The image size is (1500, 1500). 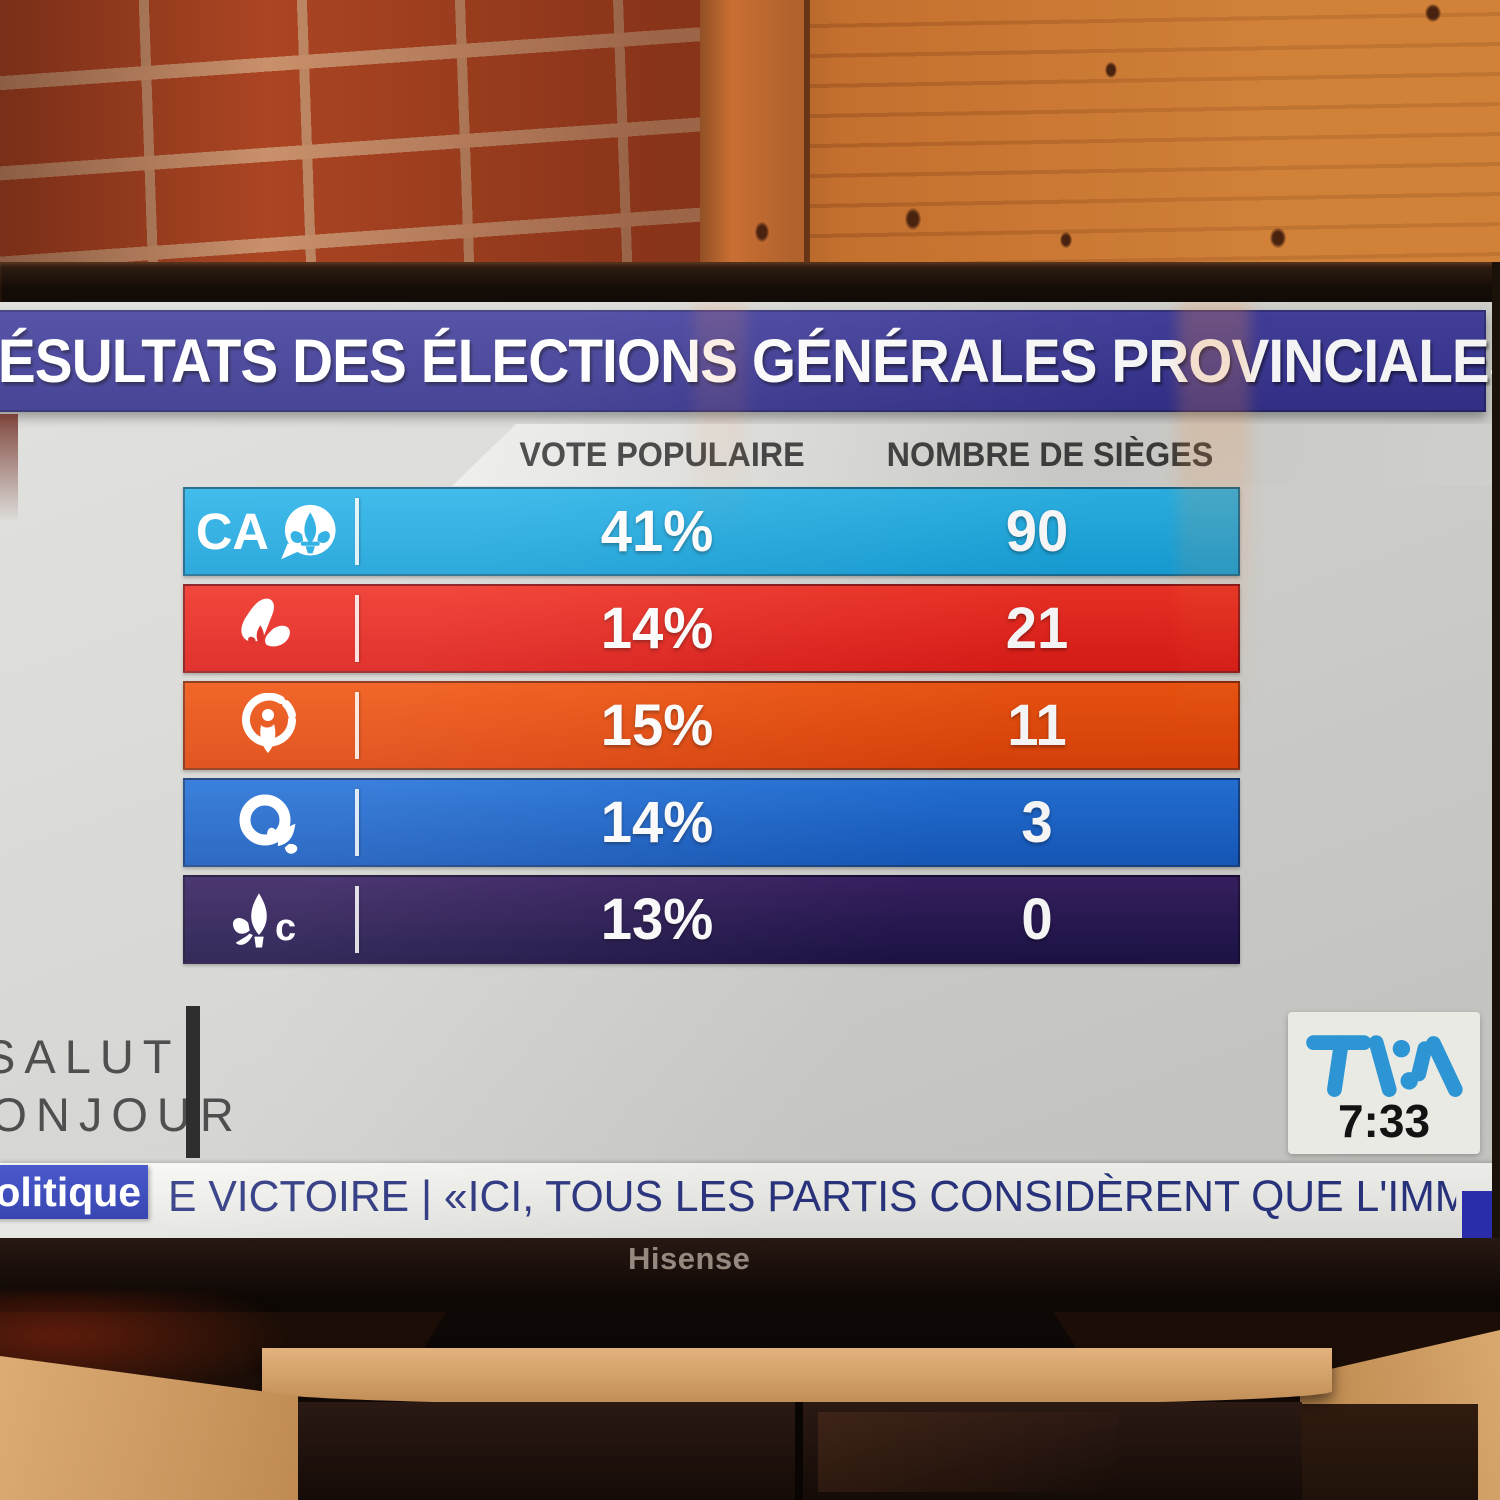 I want to click on qs-logo-icon, so click(x=269, y=722).